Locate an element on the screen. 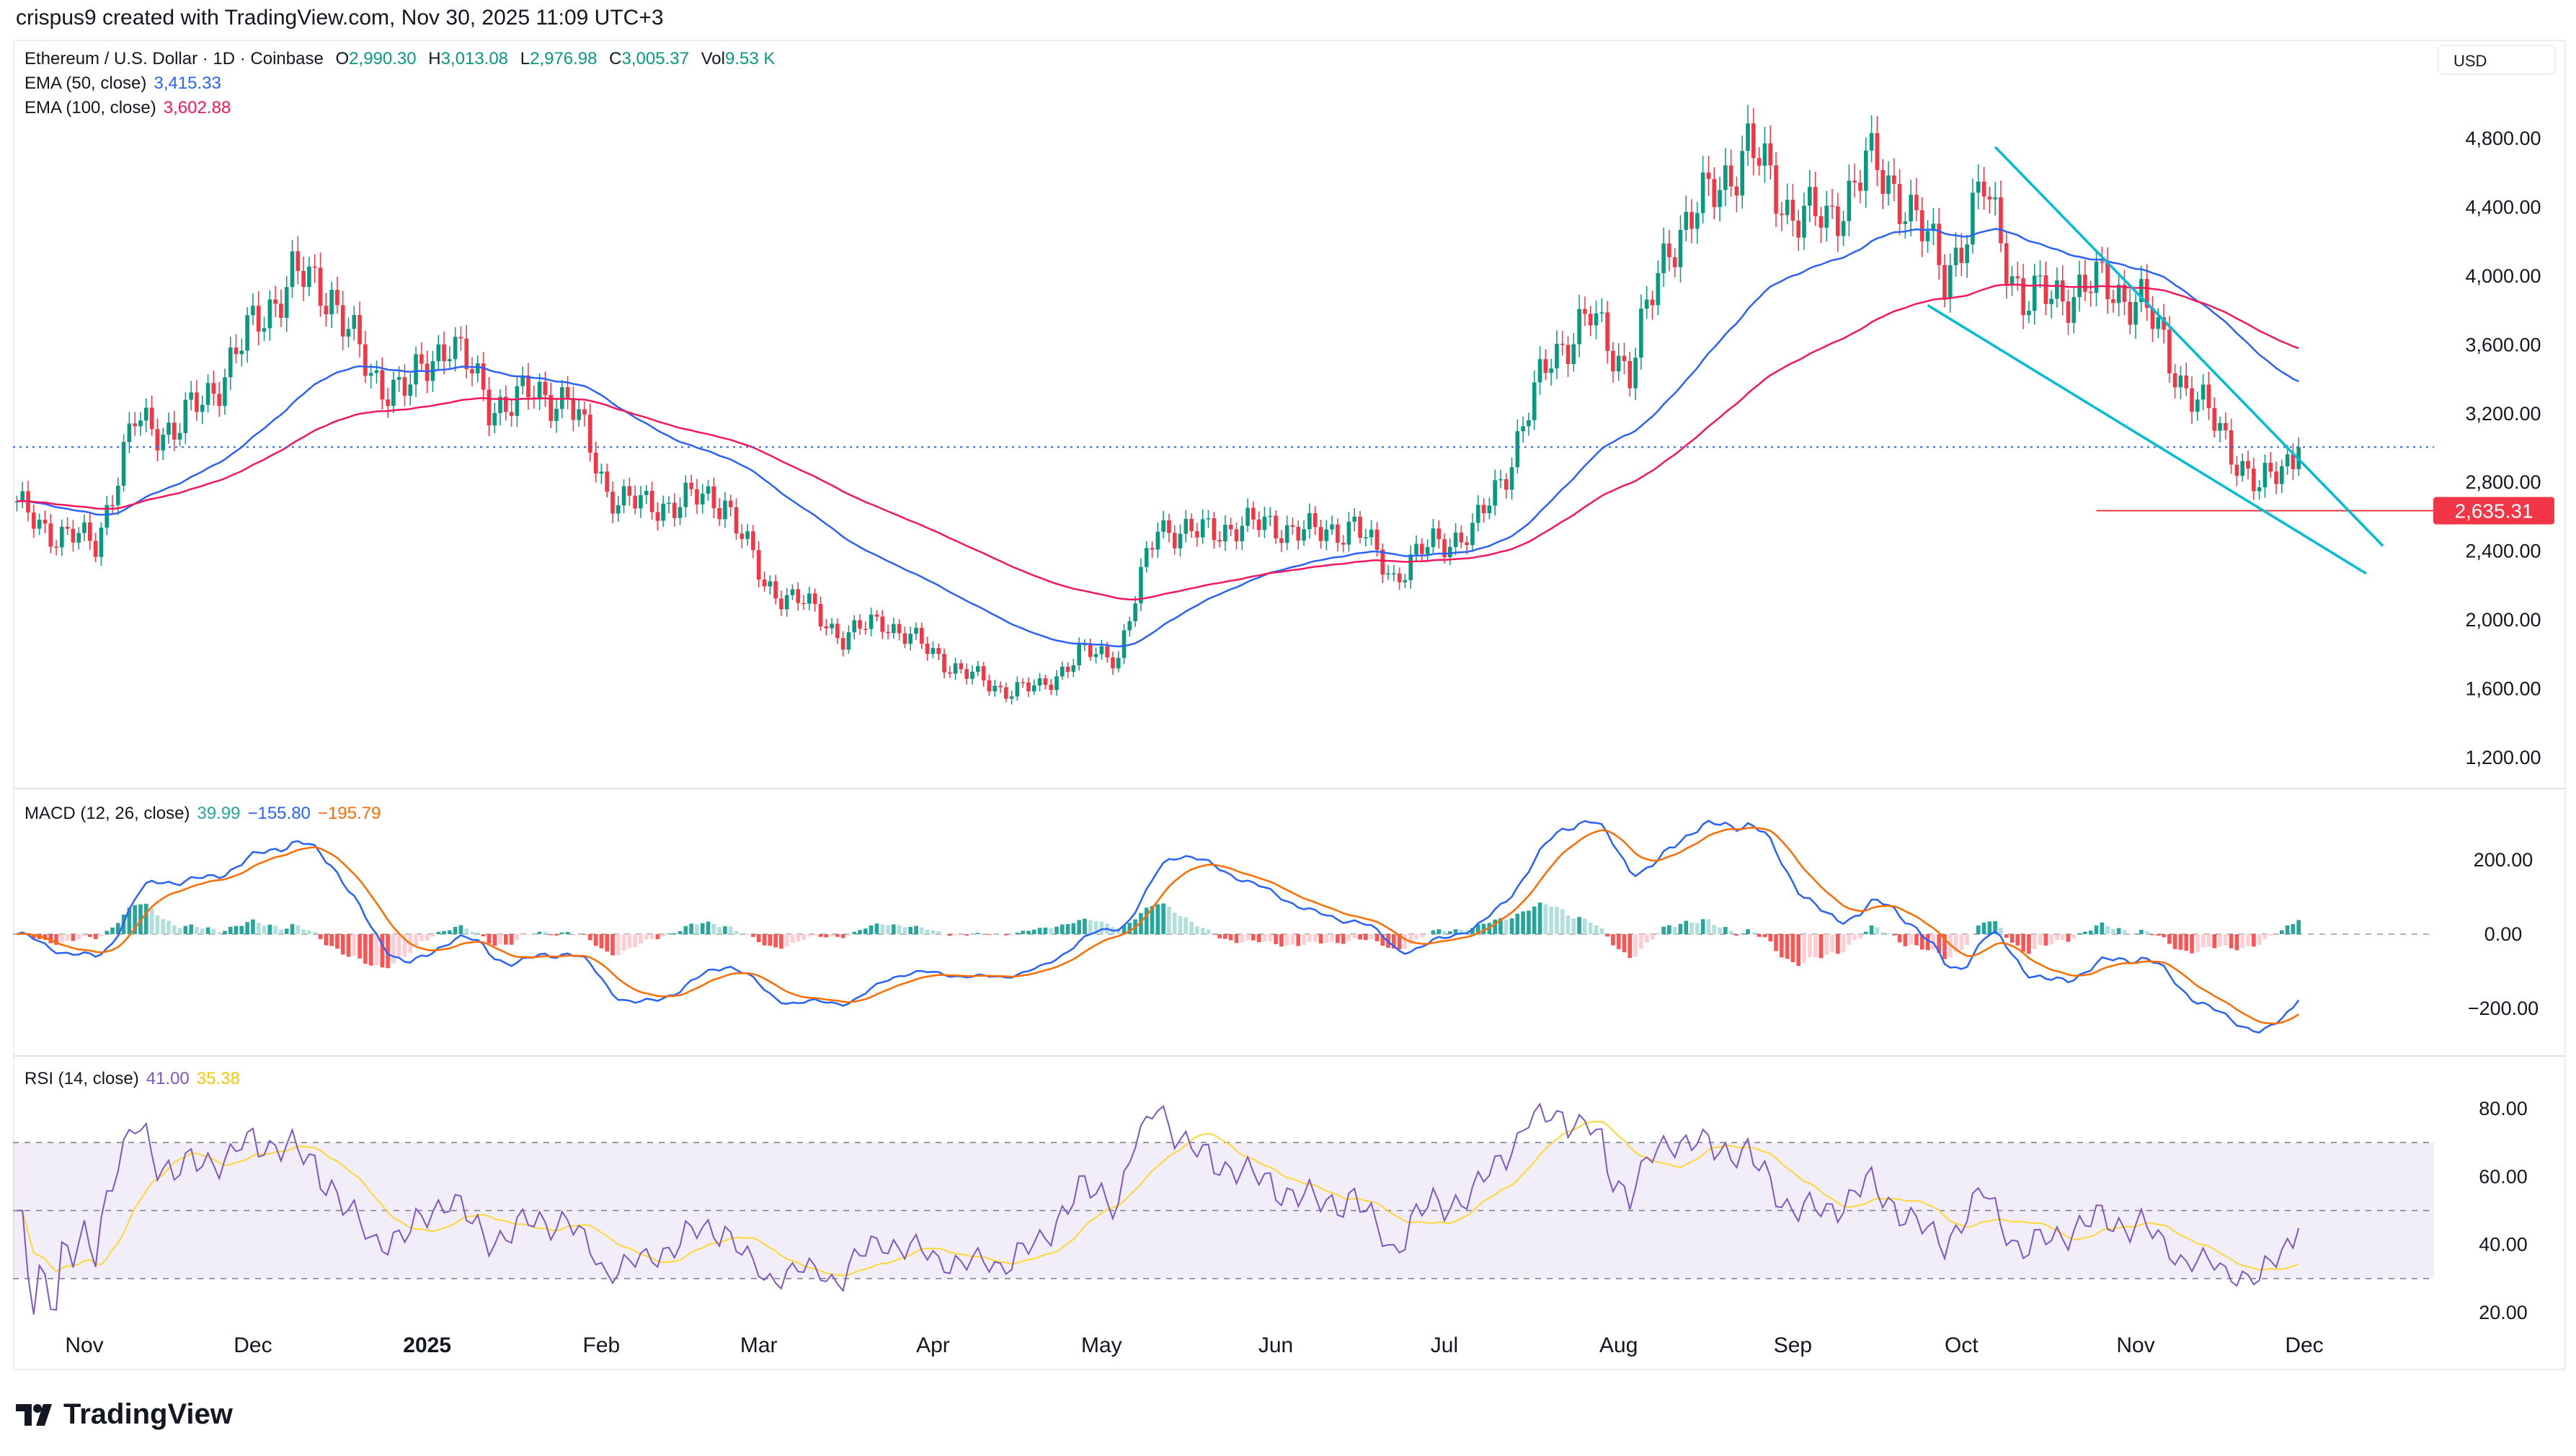 The width and height of the screenshot is (2576, 1456). ohlc-low: L2,976.98 is located at coordinates (559, 58).